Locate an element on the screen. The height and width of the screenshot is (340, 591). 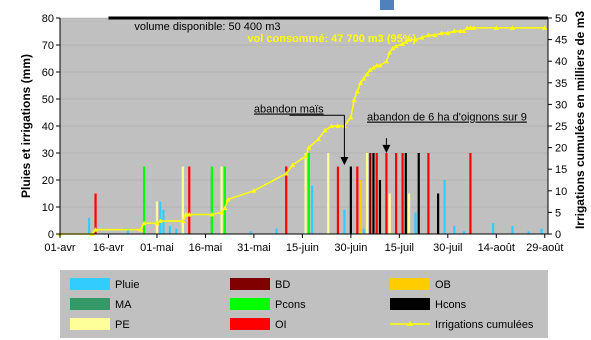
x-tick-label: 01-avr is located at coordinates (60, 248).